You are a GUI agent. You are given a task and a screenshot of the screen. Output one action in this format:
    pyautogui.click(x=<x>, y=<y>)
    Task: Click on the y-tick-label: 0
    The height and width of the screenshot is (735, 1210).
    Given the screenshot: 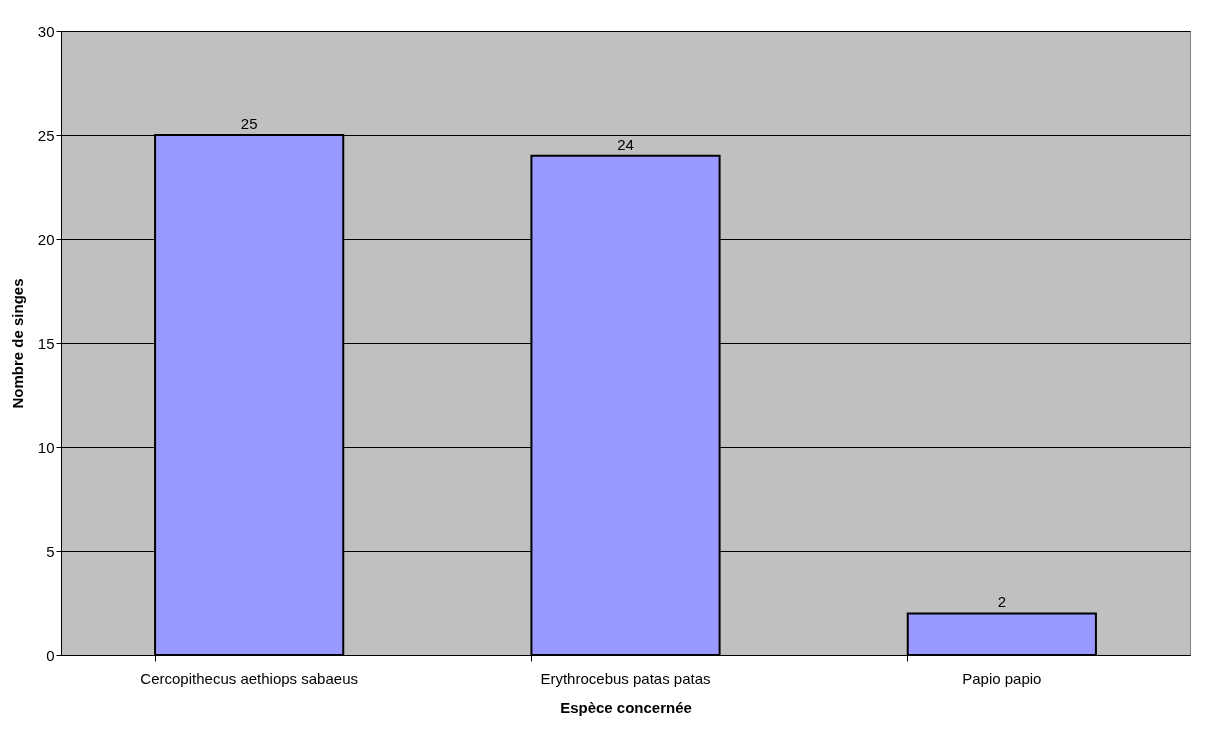 What is the action you would take?
    pyautogui.click(x=50, y=655)
    